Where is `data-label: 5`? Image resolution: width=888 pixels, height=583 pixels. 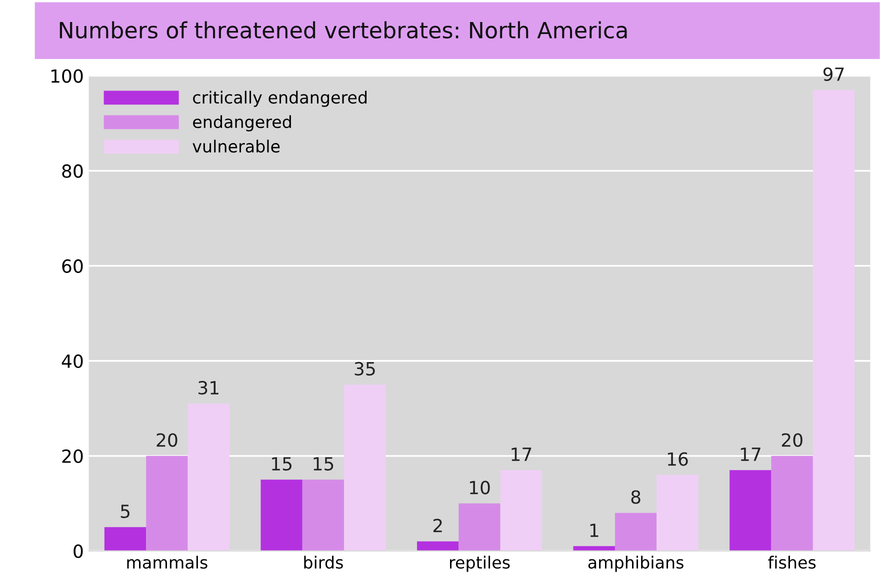 data-label: 5 is located at coordinates (125, 511).